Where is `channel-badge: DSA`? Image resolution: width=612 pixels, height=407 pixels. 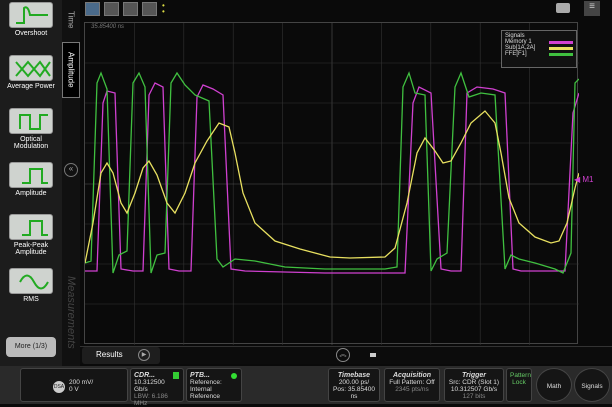 channel-badge: DSA is located at coordinates (59, 387).